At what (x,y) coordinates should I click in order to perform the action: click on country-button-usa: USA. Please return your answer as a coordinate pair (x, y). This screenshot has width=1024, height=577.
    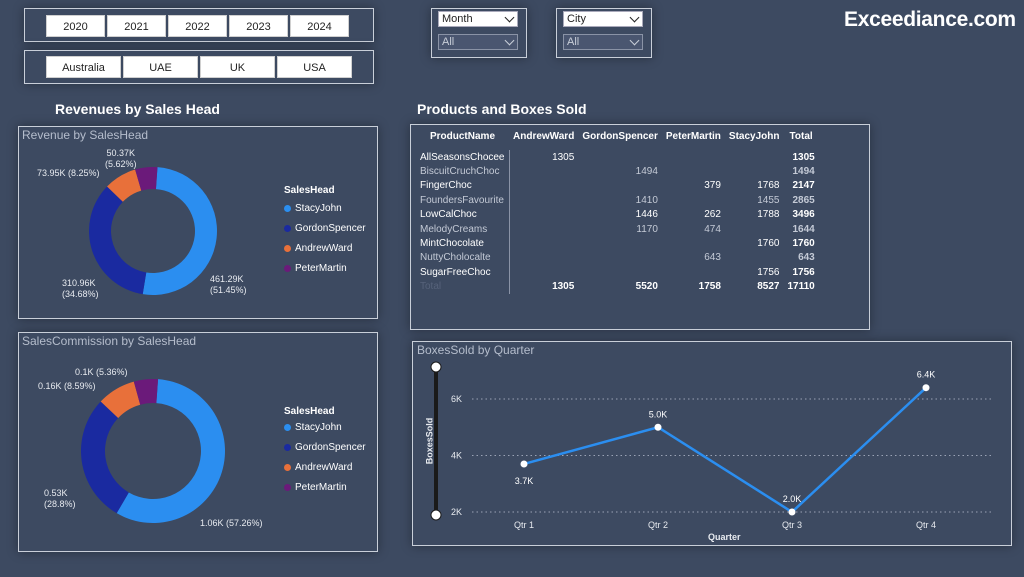
    Looking at the image, I should click on (314, 67).